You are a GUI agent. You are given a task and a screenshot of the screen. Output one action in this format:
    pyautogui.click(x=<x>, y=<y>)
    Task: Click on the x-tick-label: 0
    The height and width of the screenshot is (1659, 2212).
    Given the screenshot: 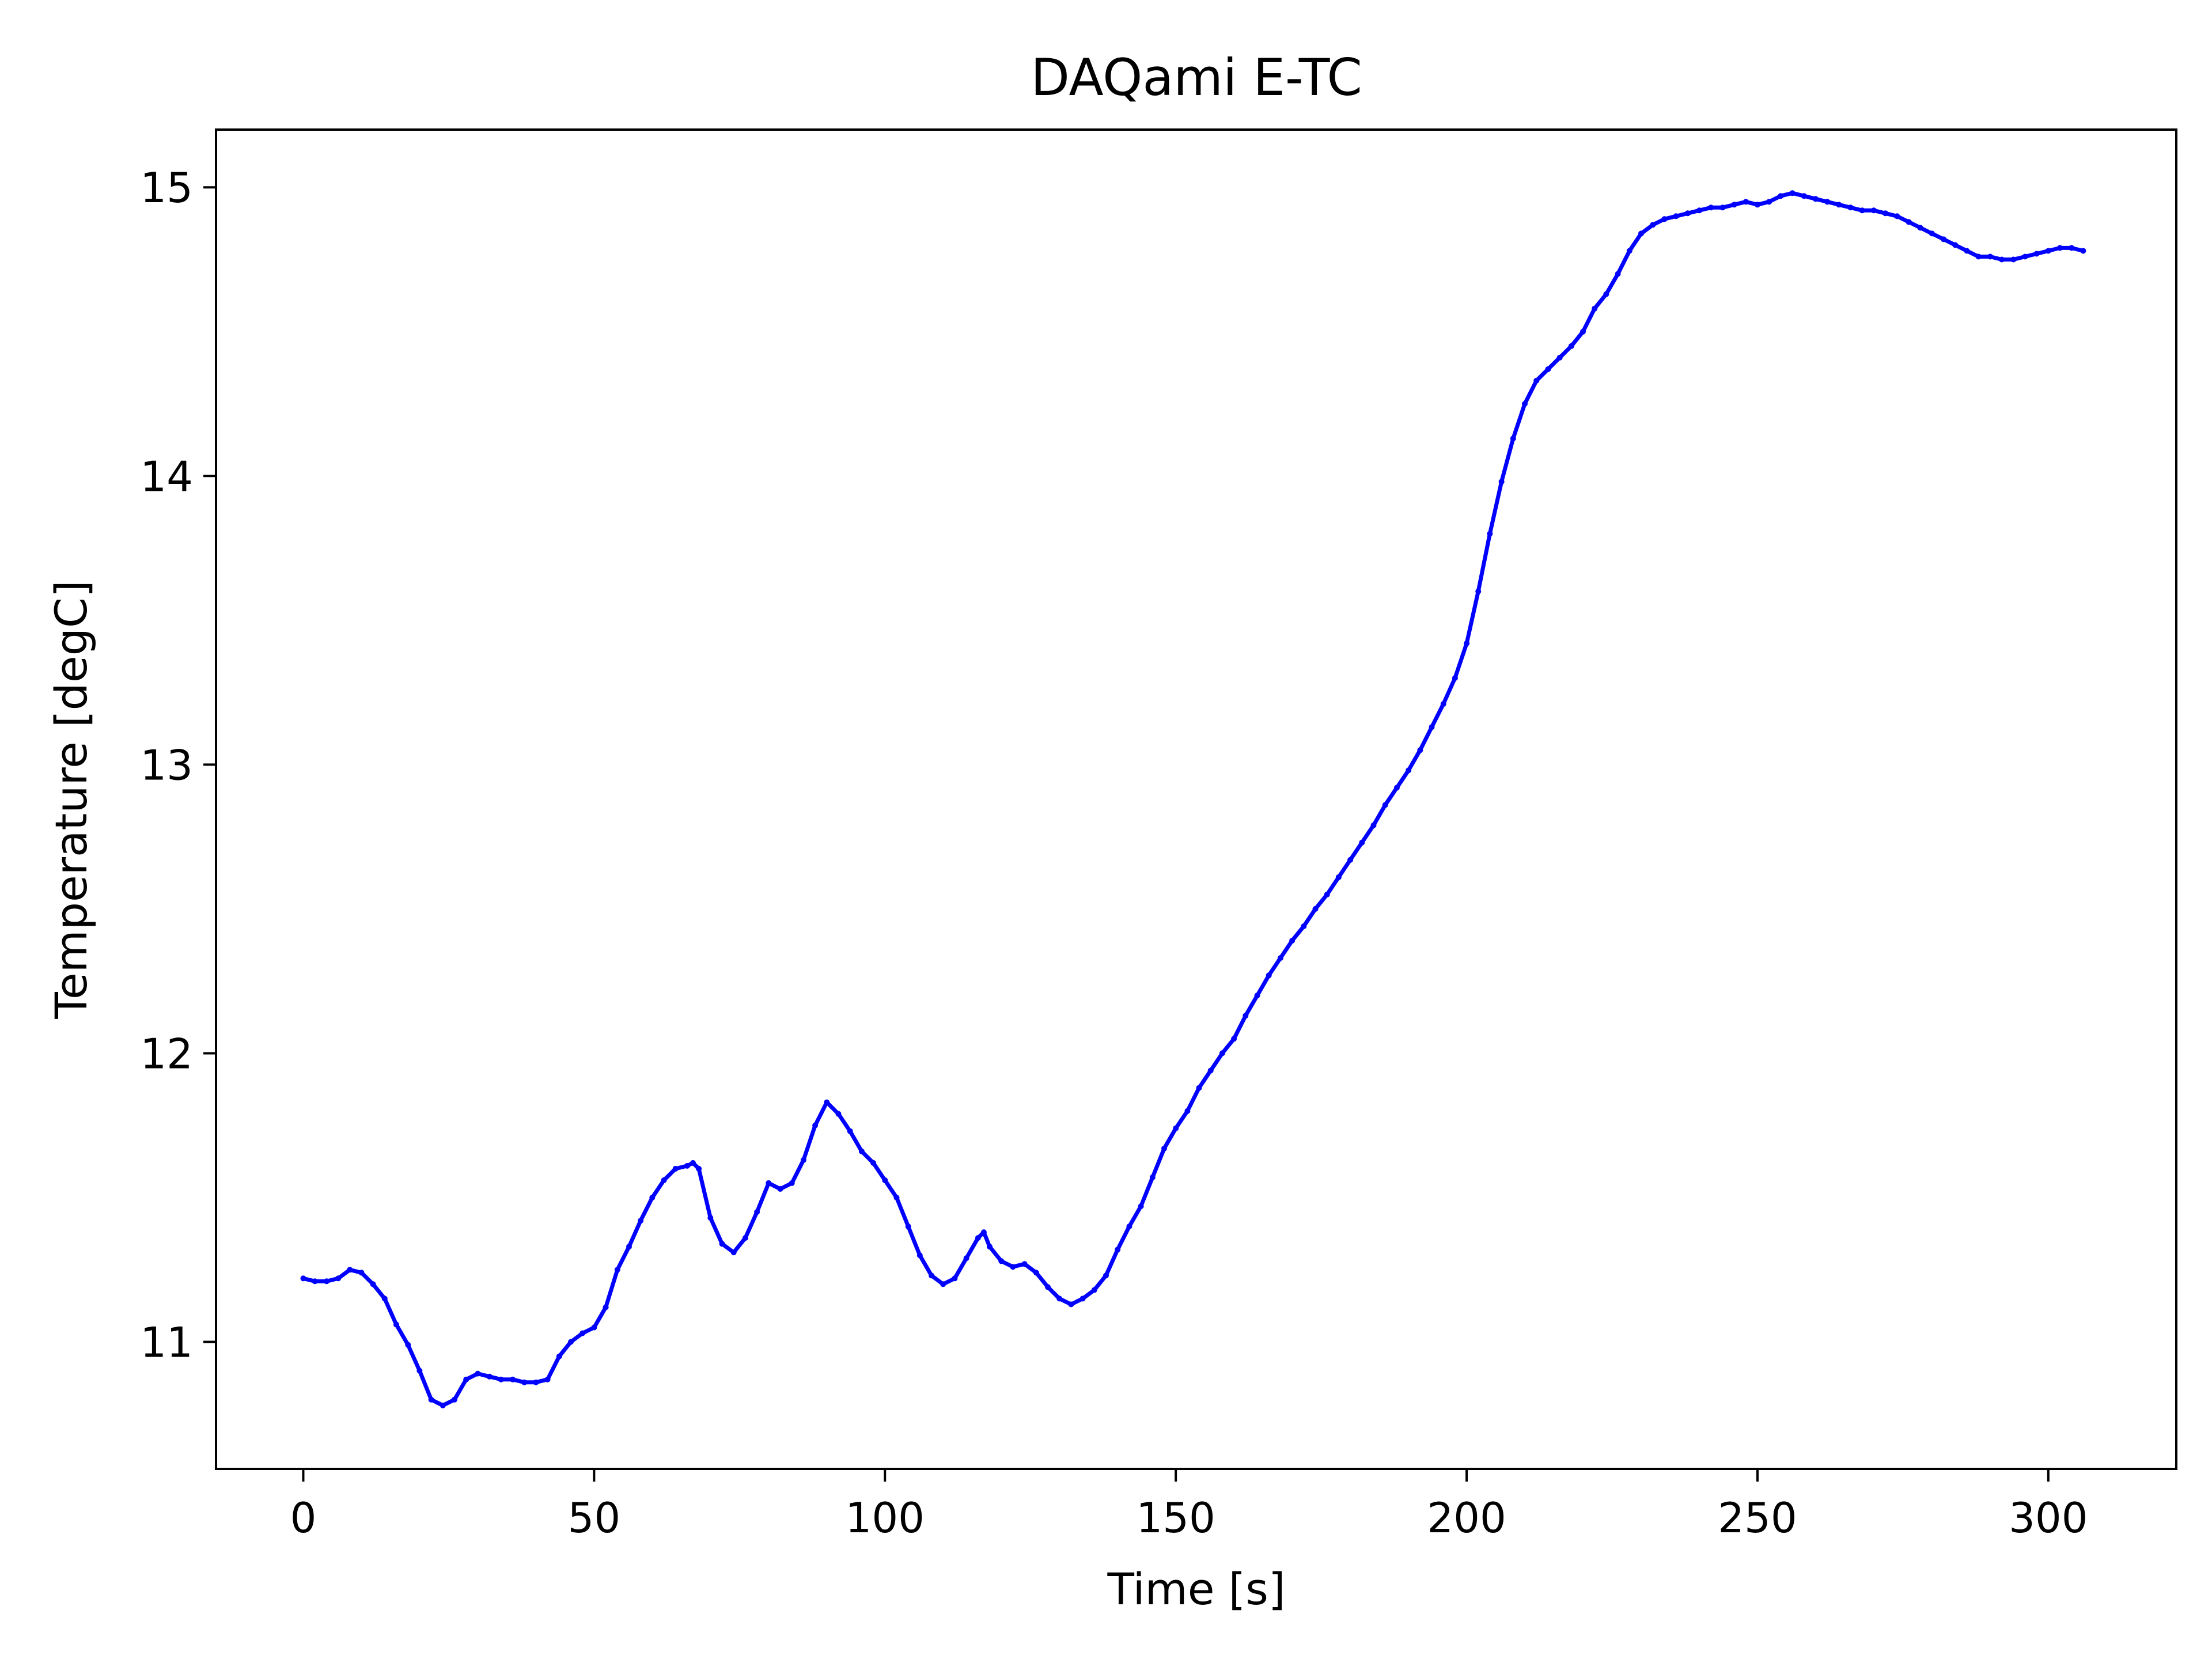 What is the action you would take?
    pyautogui.click(x=303, y=1518)
    